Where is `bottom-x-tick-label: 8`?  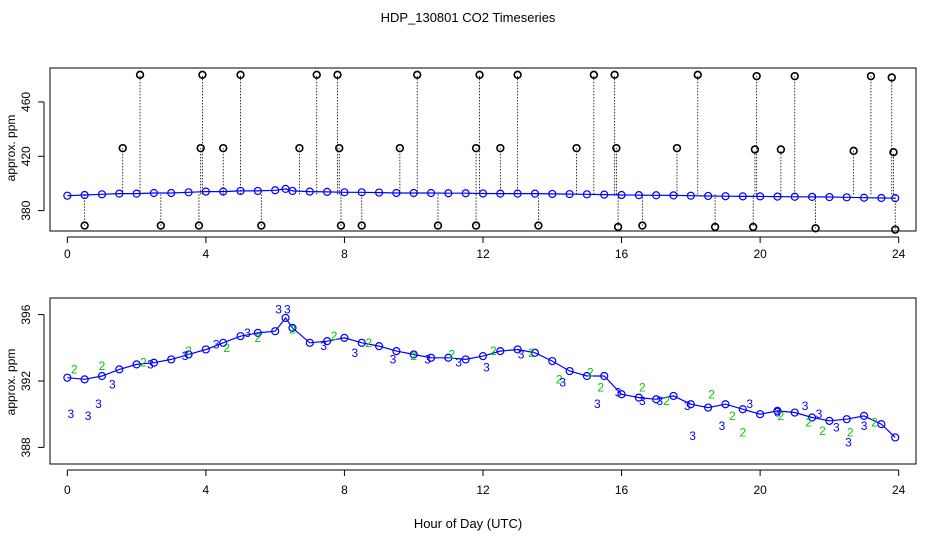
bottom-x-tick-label: 8 is located at coordinates (344, 490).